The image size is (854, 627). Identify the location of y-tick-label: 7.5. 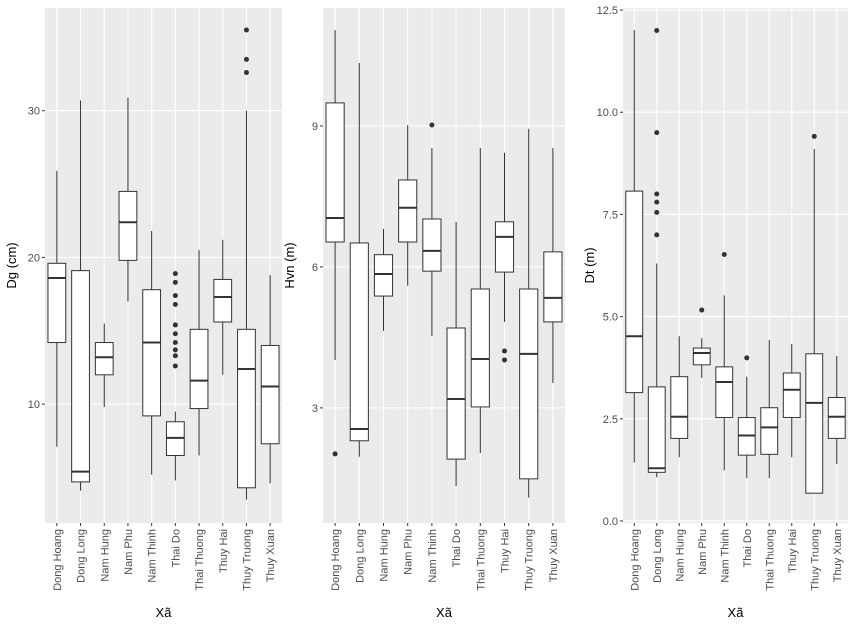
(610, 215).